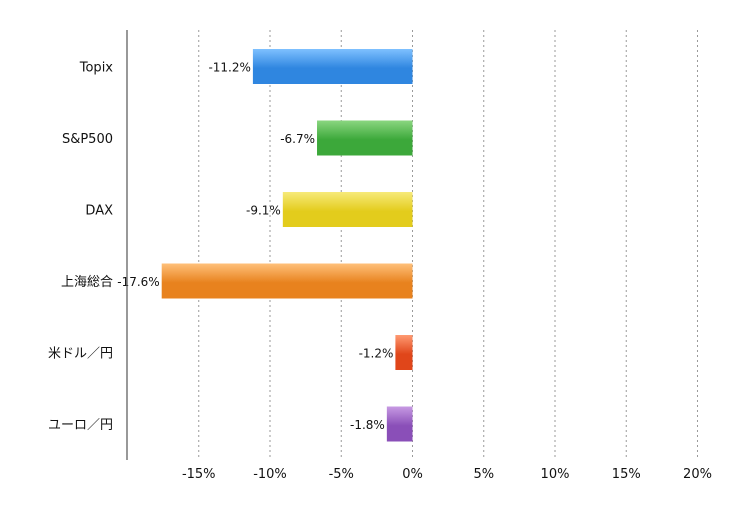  Describe the element at coordinates (367, 425) in the screenshot. I see `data-label: -1.8%` at that location.